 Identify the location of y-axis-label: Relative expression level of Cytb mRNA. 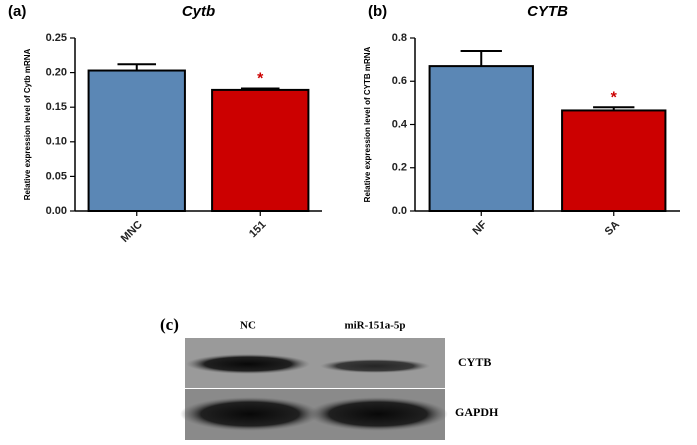
(27, 124).